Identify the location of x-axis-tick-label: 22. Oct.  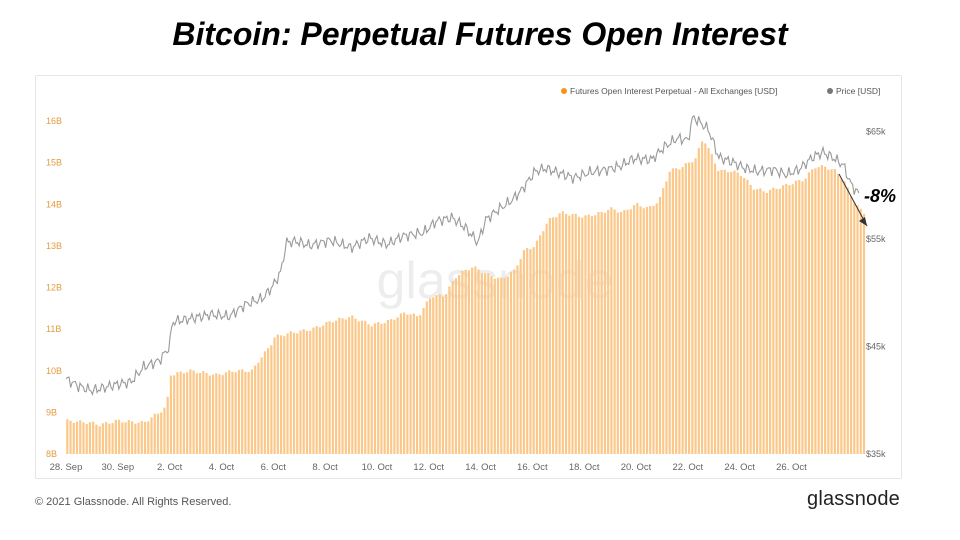
(688, 467).